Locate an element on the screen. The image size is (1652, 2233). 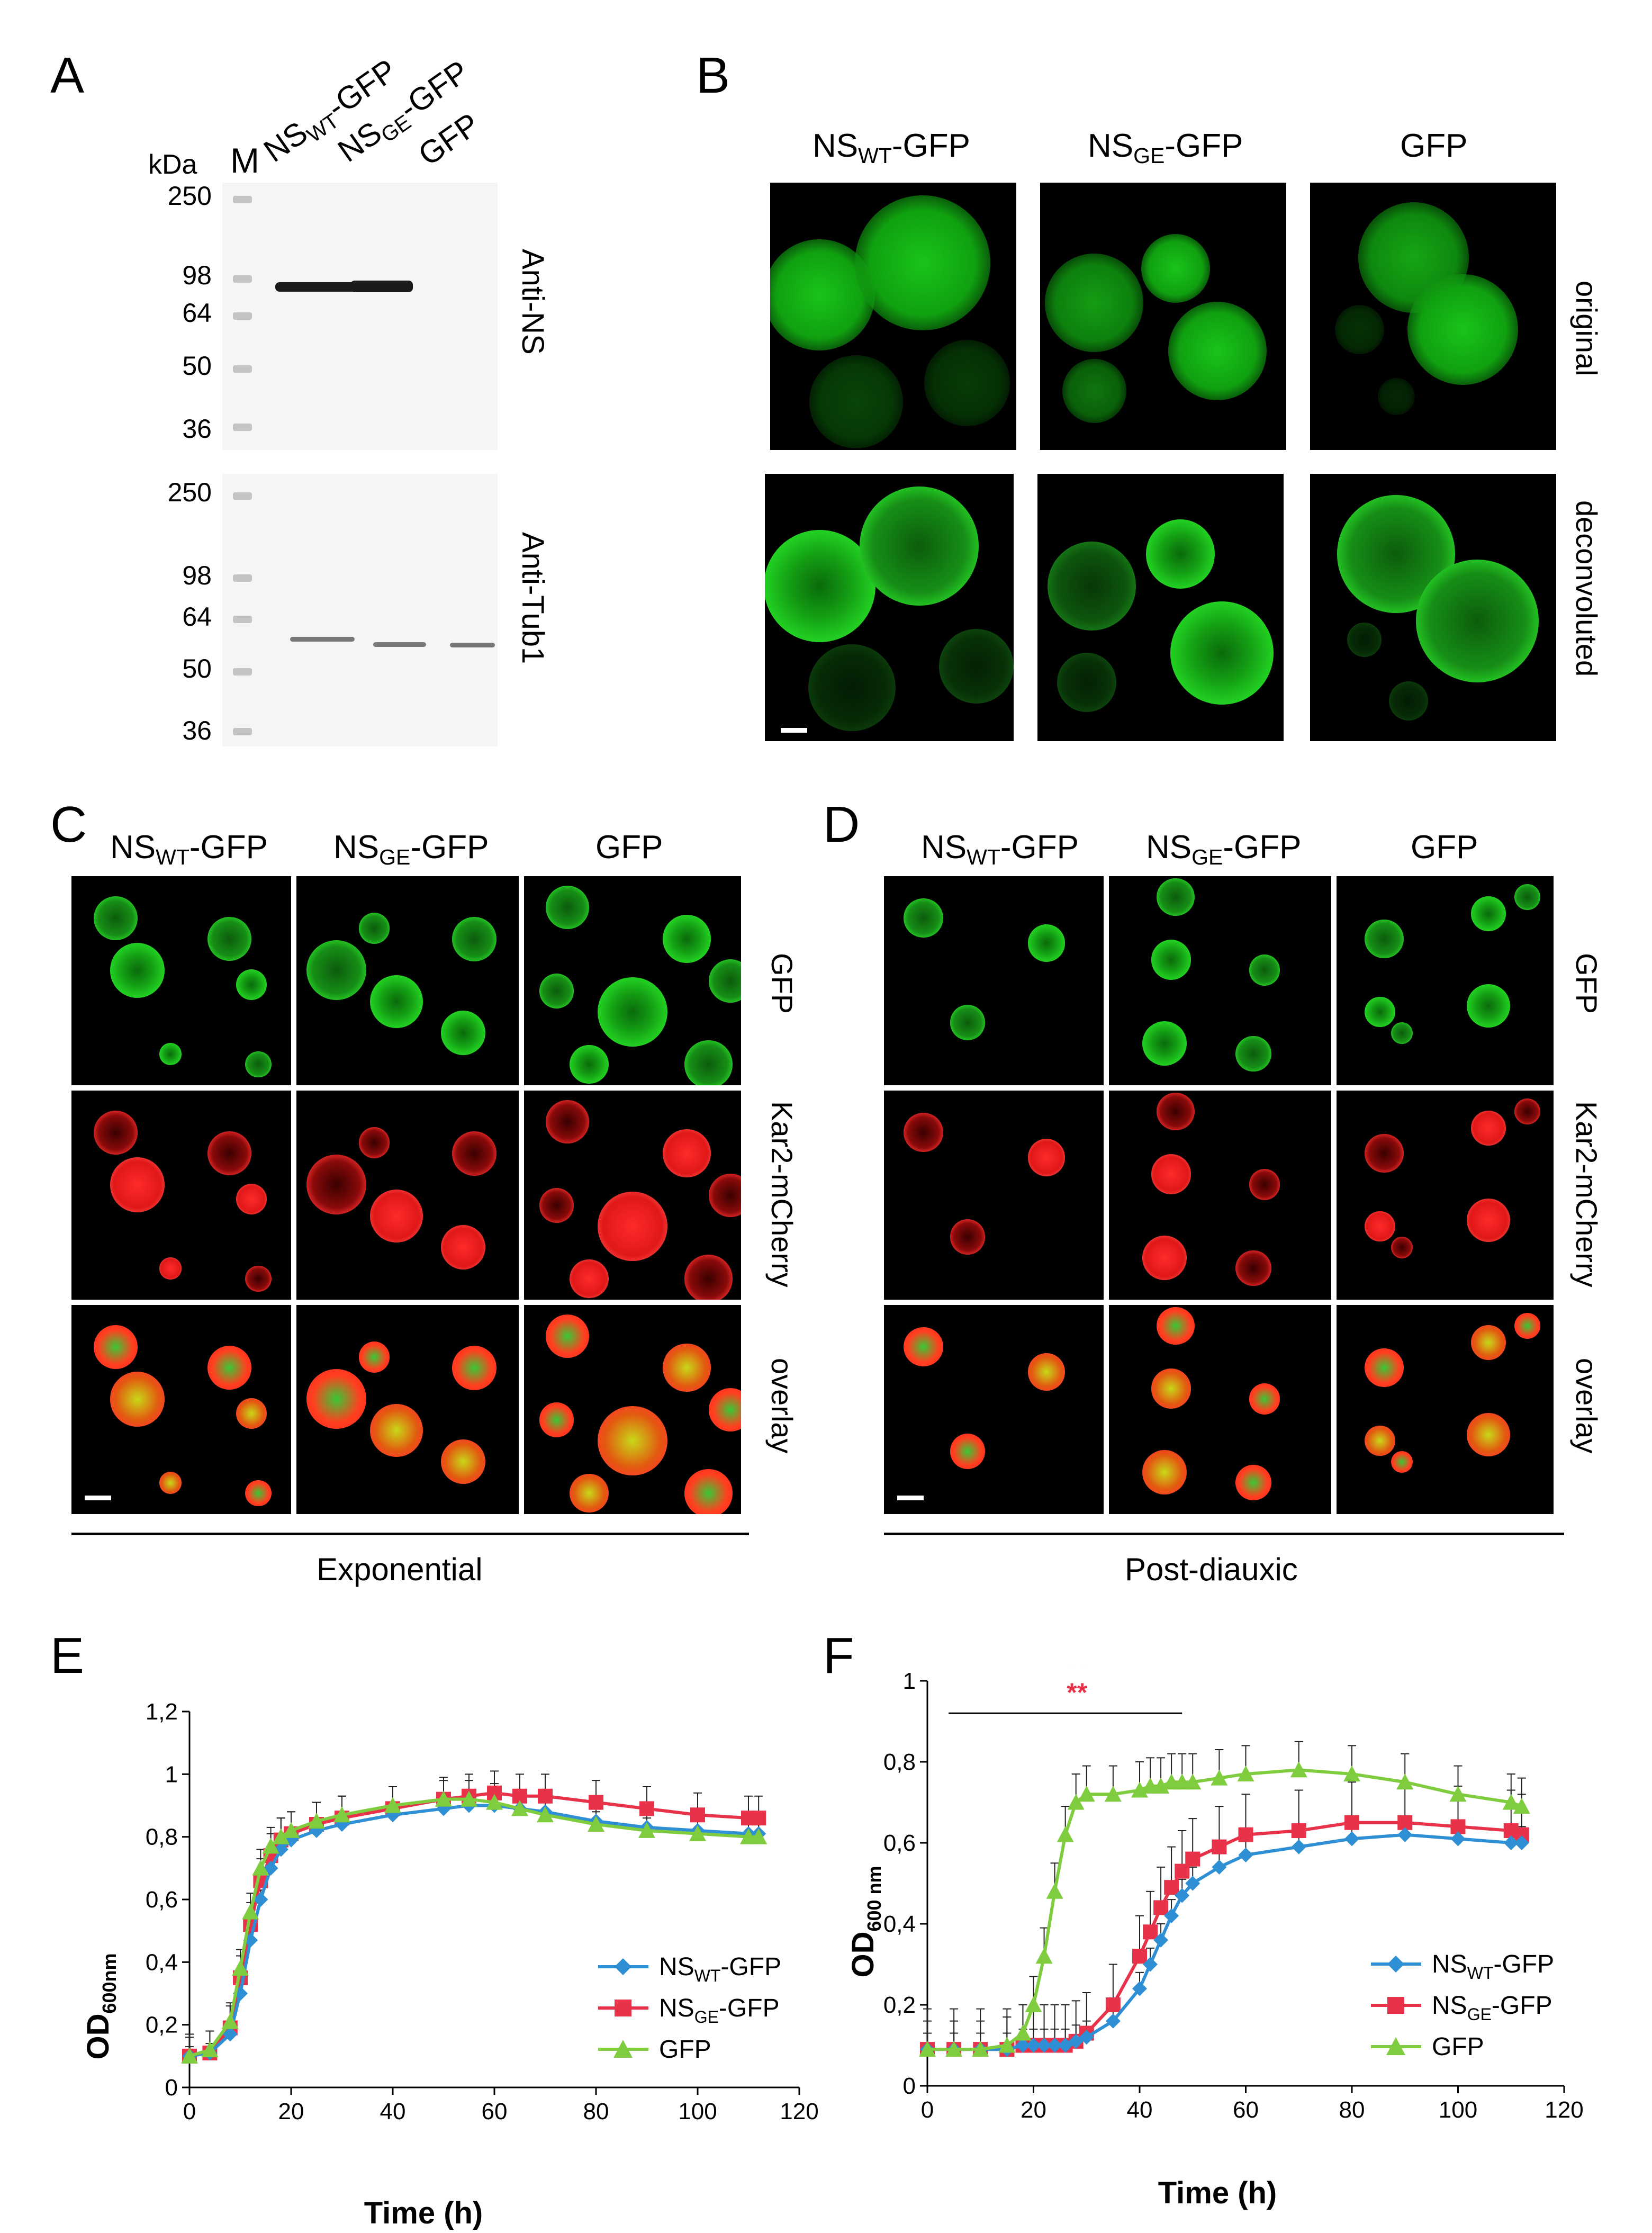
phase-label-post-diauxic: Post-diauxic is located at coordinates (1212, 1569).